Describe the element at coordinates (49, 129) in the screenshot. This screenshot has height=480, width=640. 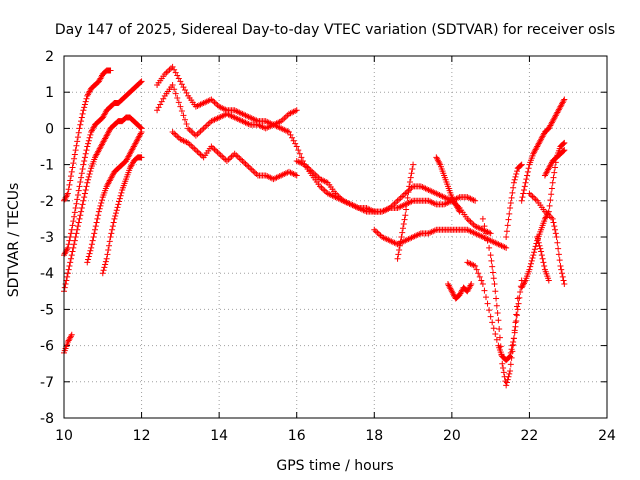
I see `y-tick-label: 0` at that location.